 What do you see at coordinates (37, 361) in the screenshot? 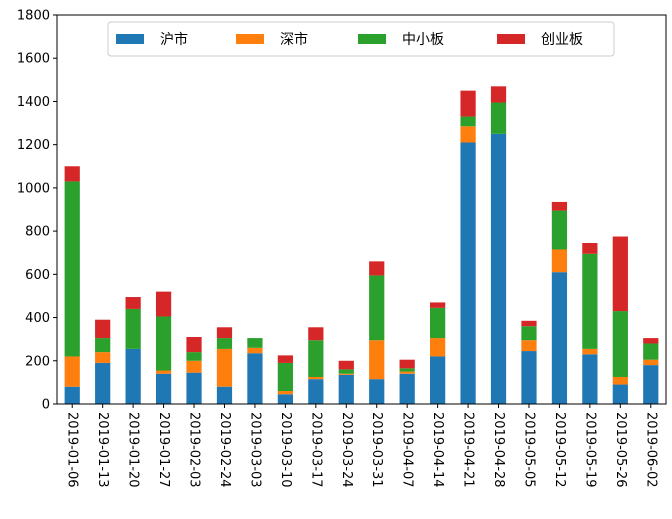
I see `y-tick-label: 200` at bounding box center [37, 361].